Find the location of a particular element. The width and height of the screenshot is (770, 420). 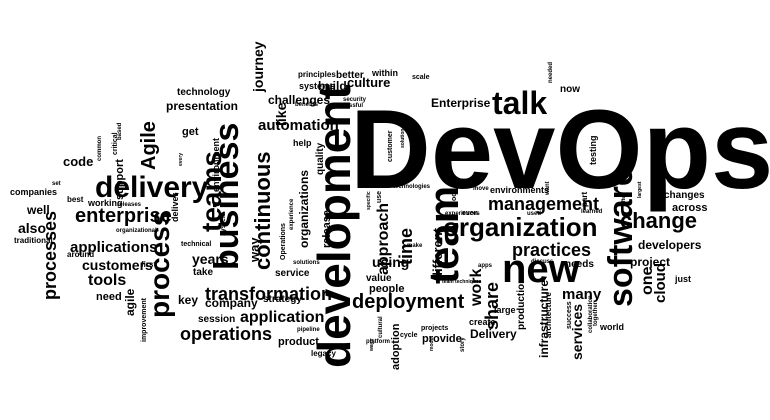

cloud-word-enterprise: enterprise is located at coordinates (123, 216).